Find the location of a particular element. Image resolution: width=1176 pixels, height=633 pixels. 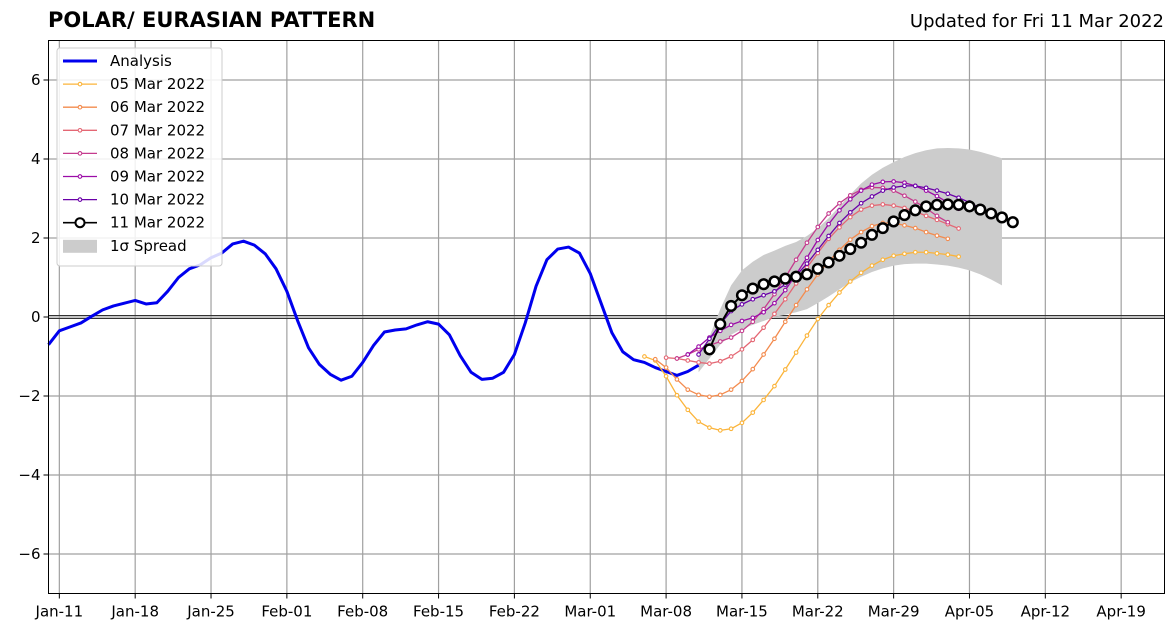

x-tick-label: Apr-19 is located at coordinates (1121, 612).